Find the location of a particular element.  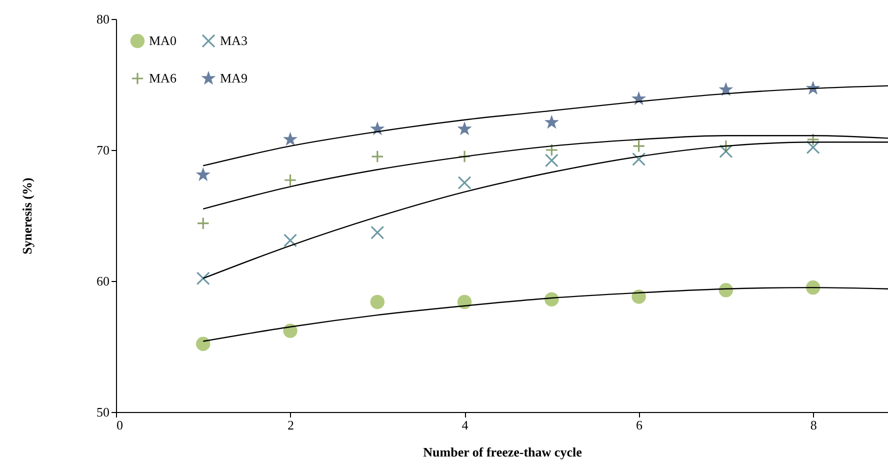

x-tick-label: 6 is located at coordinates (640, 425).